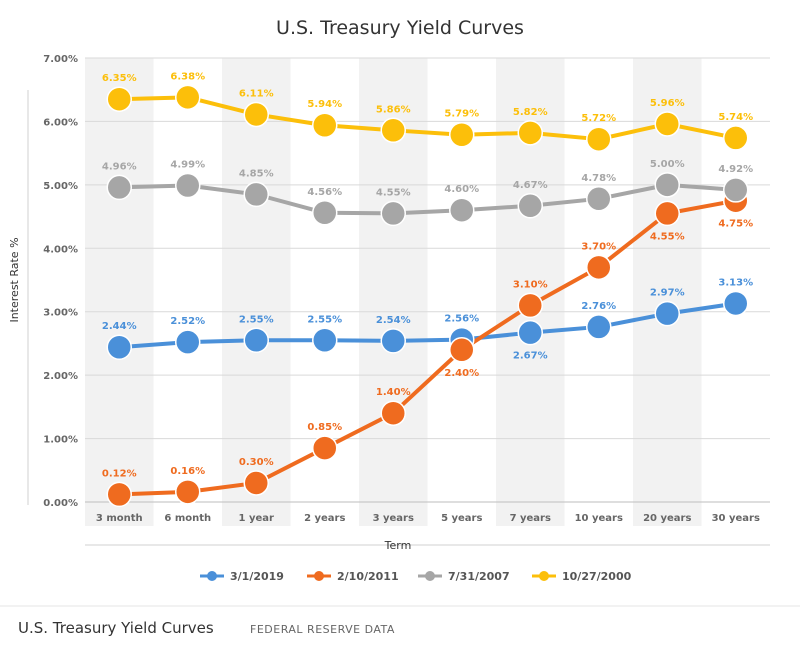  Describe the element at coordinates (667, 103) in the screenshot. I see `data-label: 5.96%` at that location.